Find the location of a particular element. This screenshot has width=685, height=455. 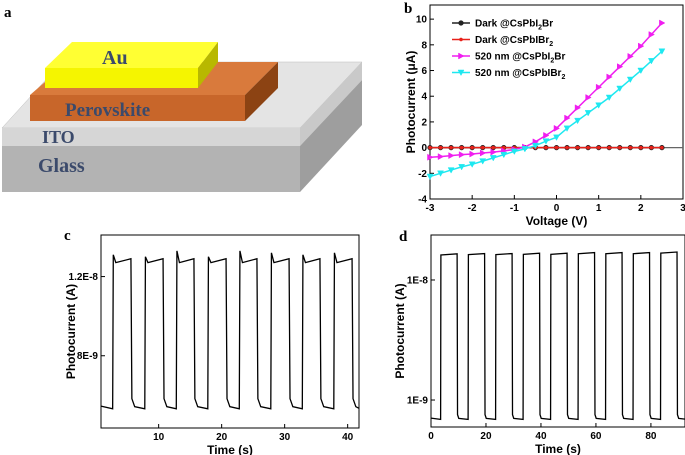

x-tick-label: 0 is located at coordinates (557, 208).